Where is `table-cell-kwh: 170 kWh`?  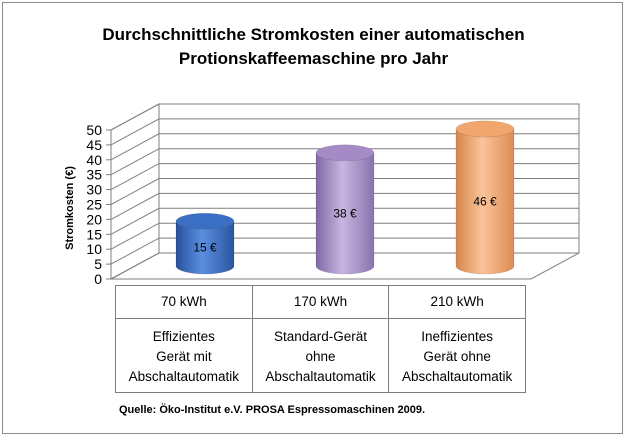
table-cell-kwh: 170 kWh is located at coordinates (320, 302).